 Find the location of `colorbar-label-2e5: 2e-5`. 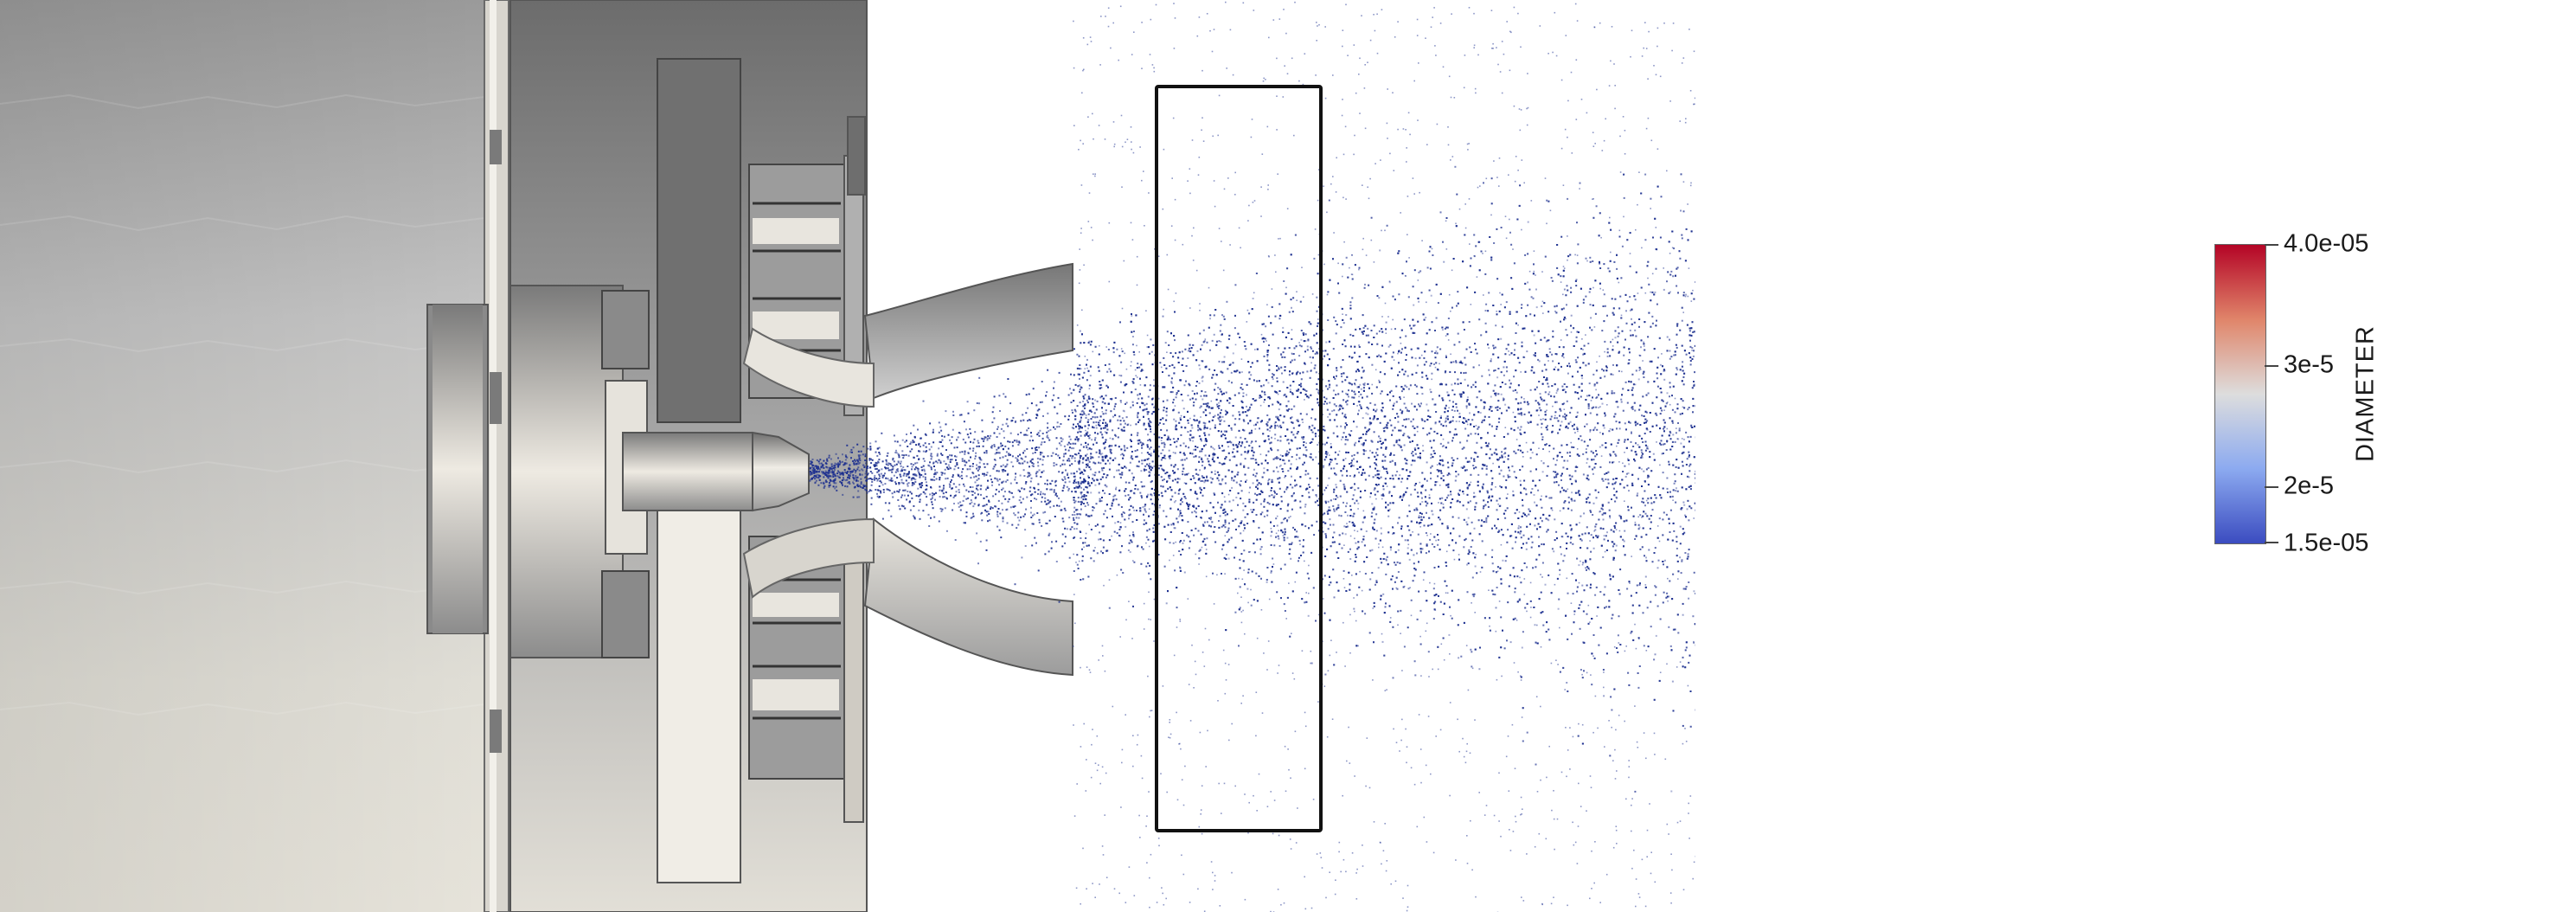

colorbar-label-2e5: 2e-5 is located at coordinates (2309, 486).